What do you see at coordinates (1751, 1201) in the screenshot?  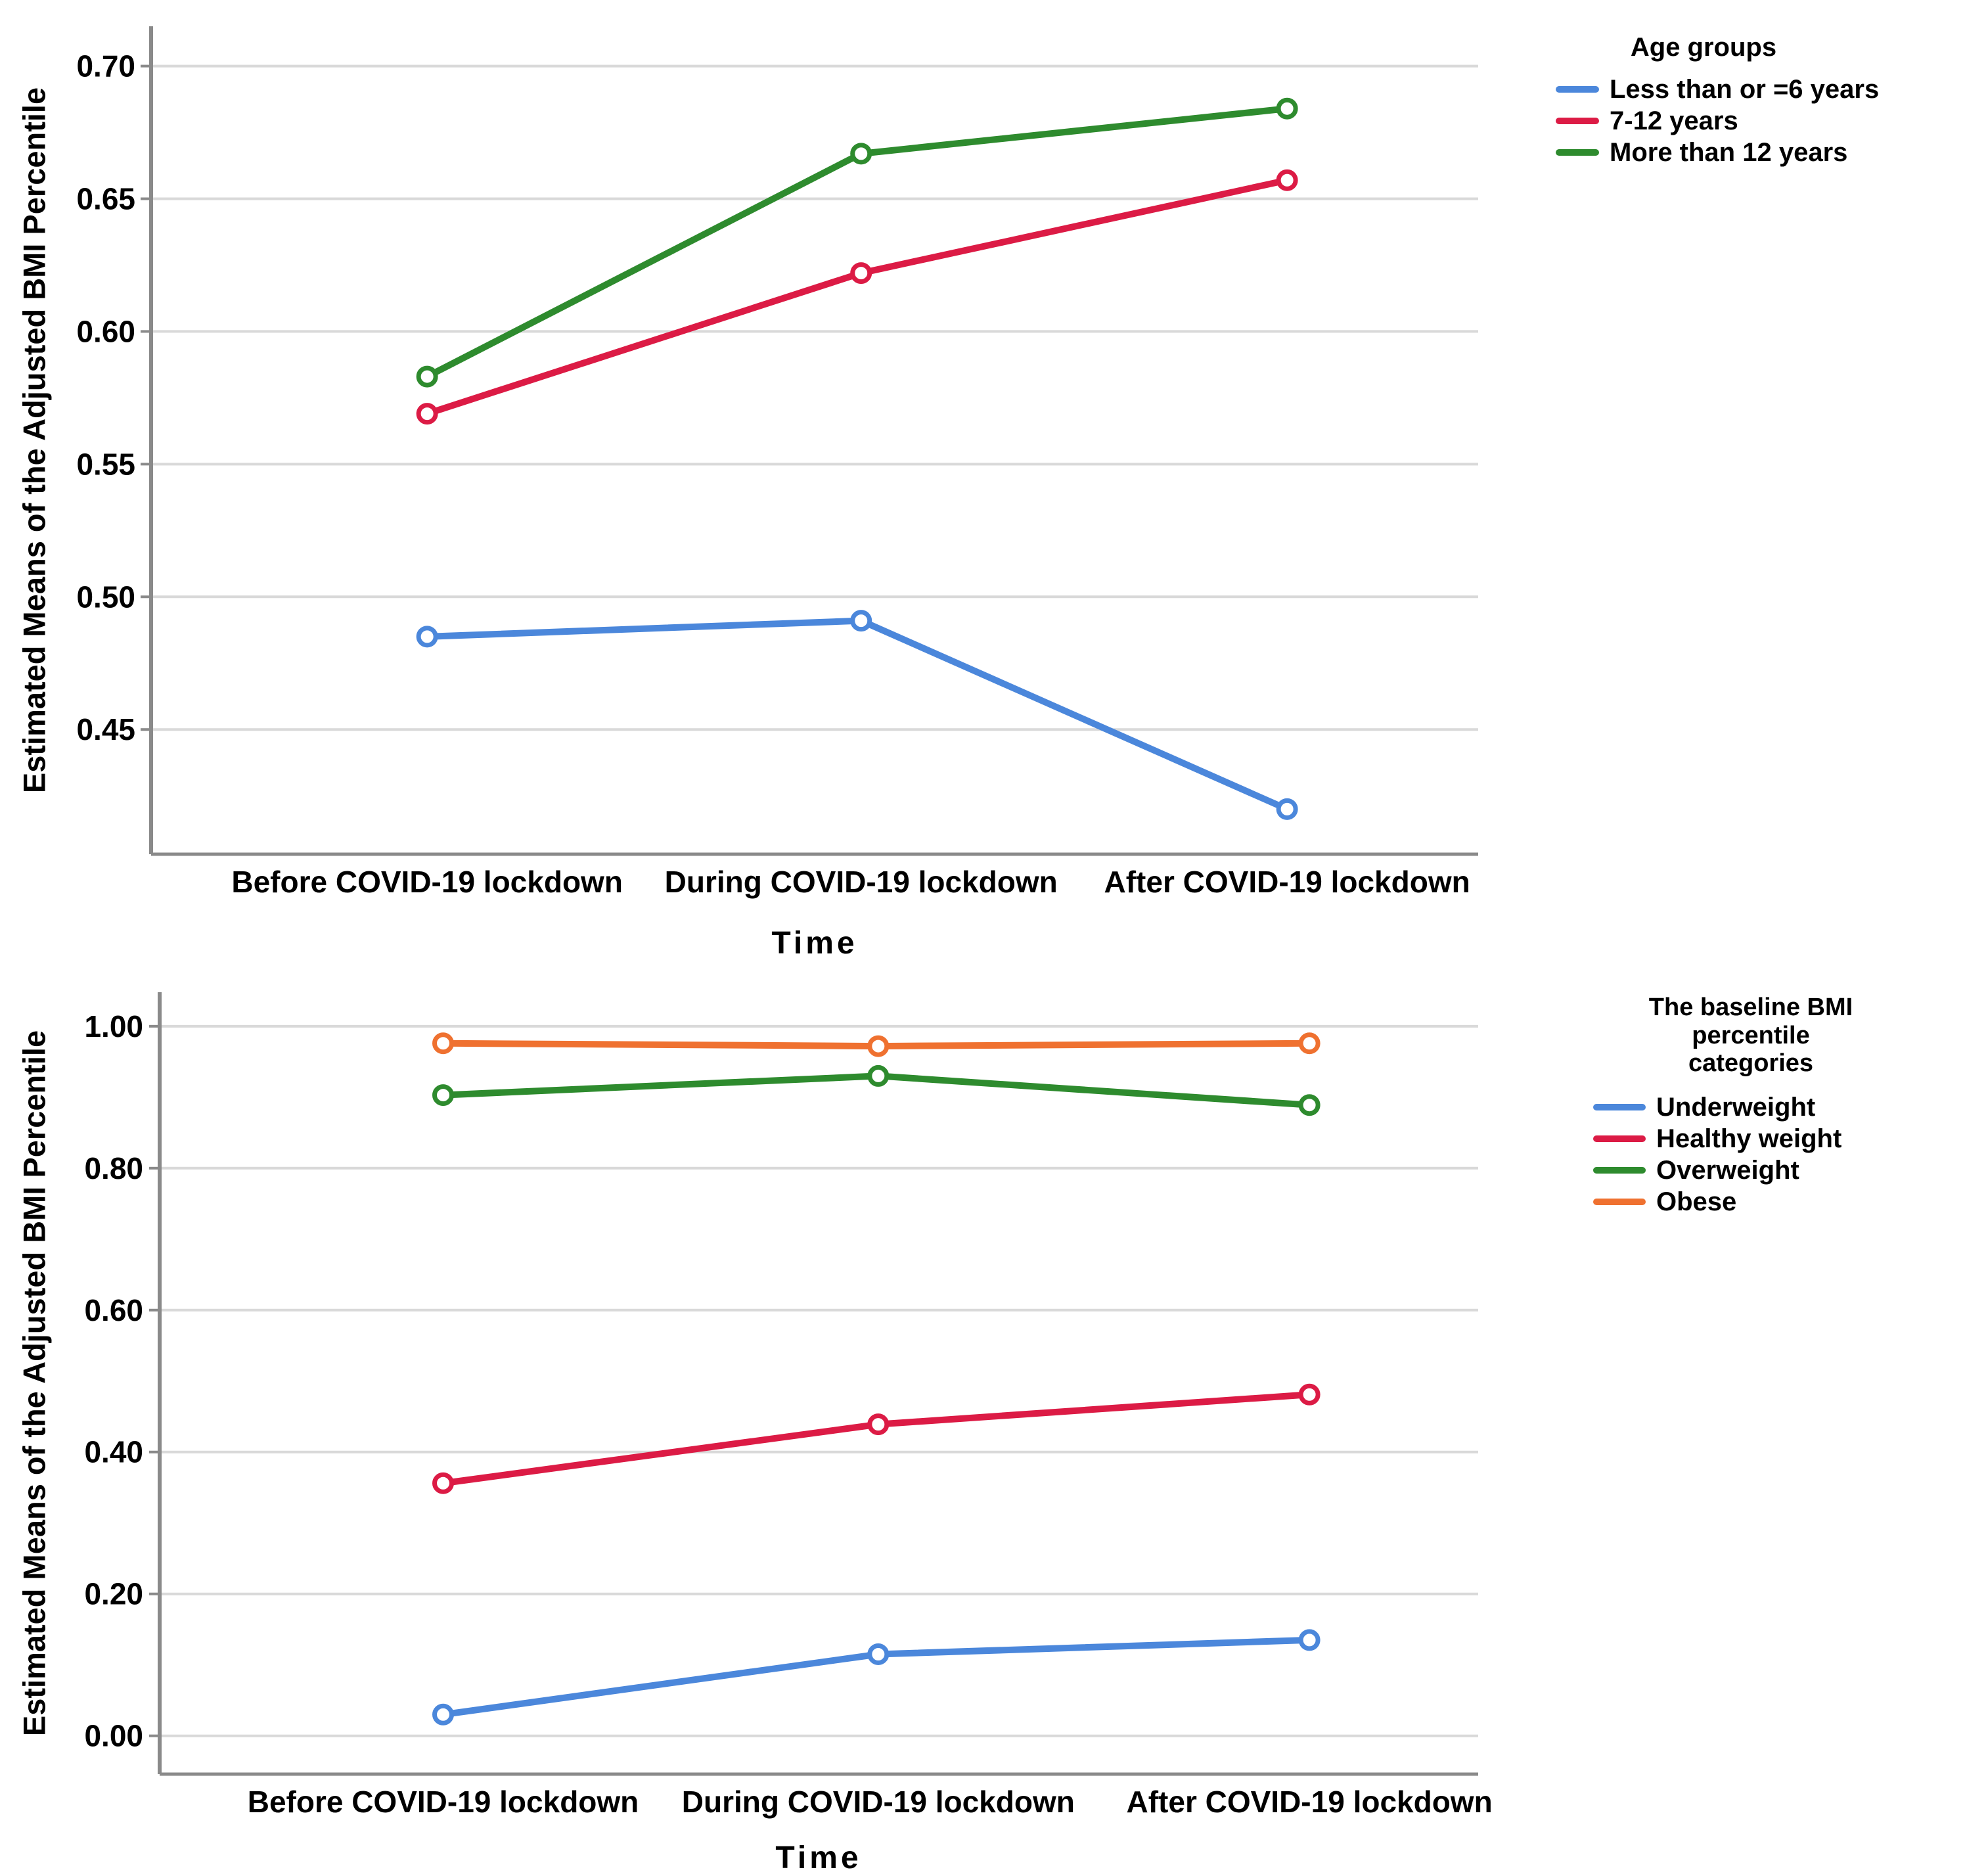 I see `legend-item: Obese` at bounding box center [1751, 1201].